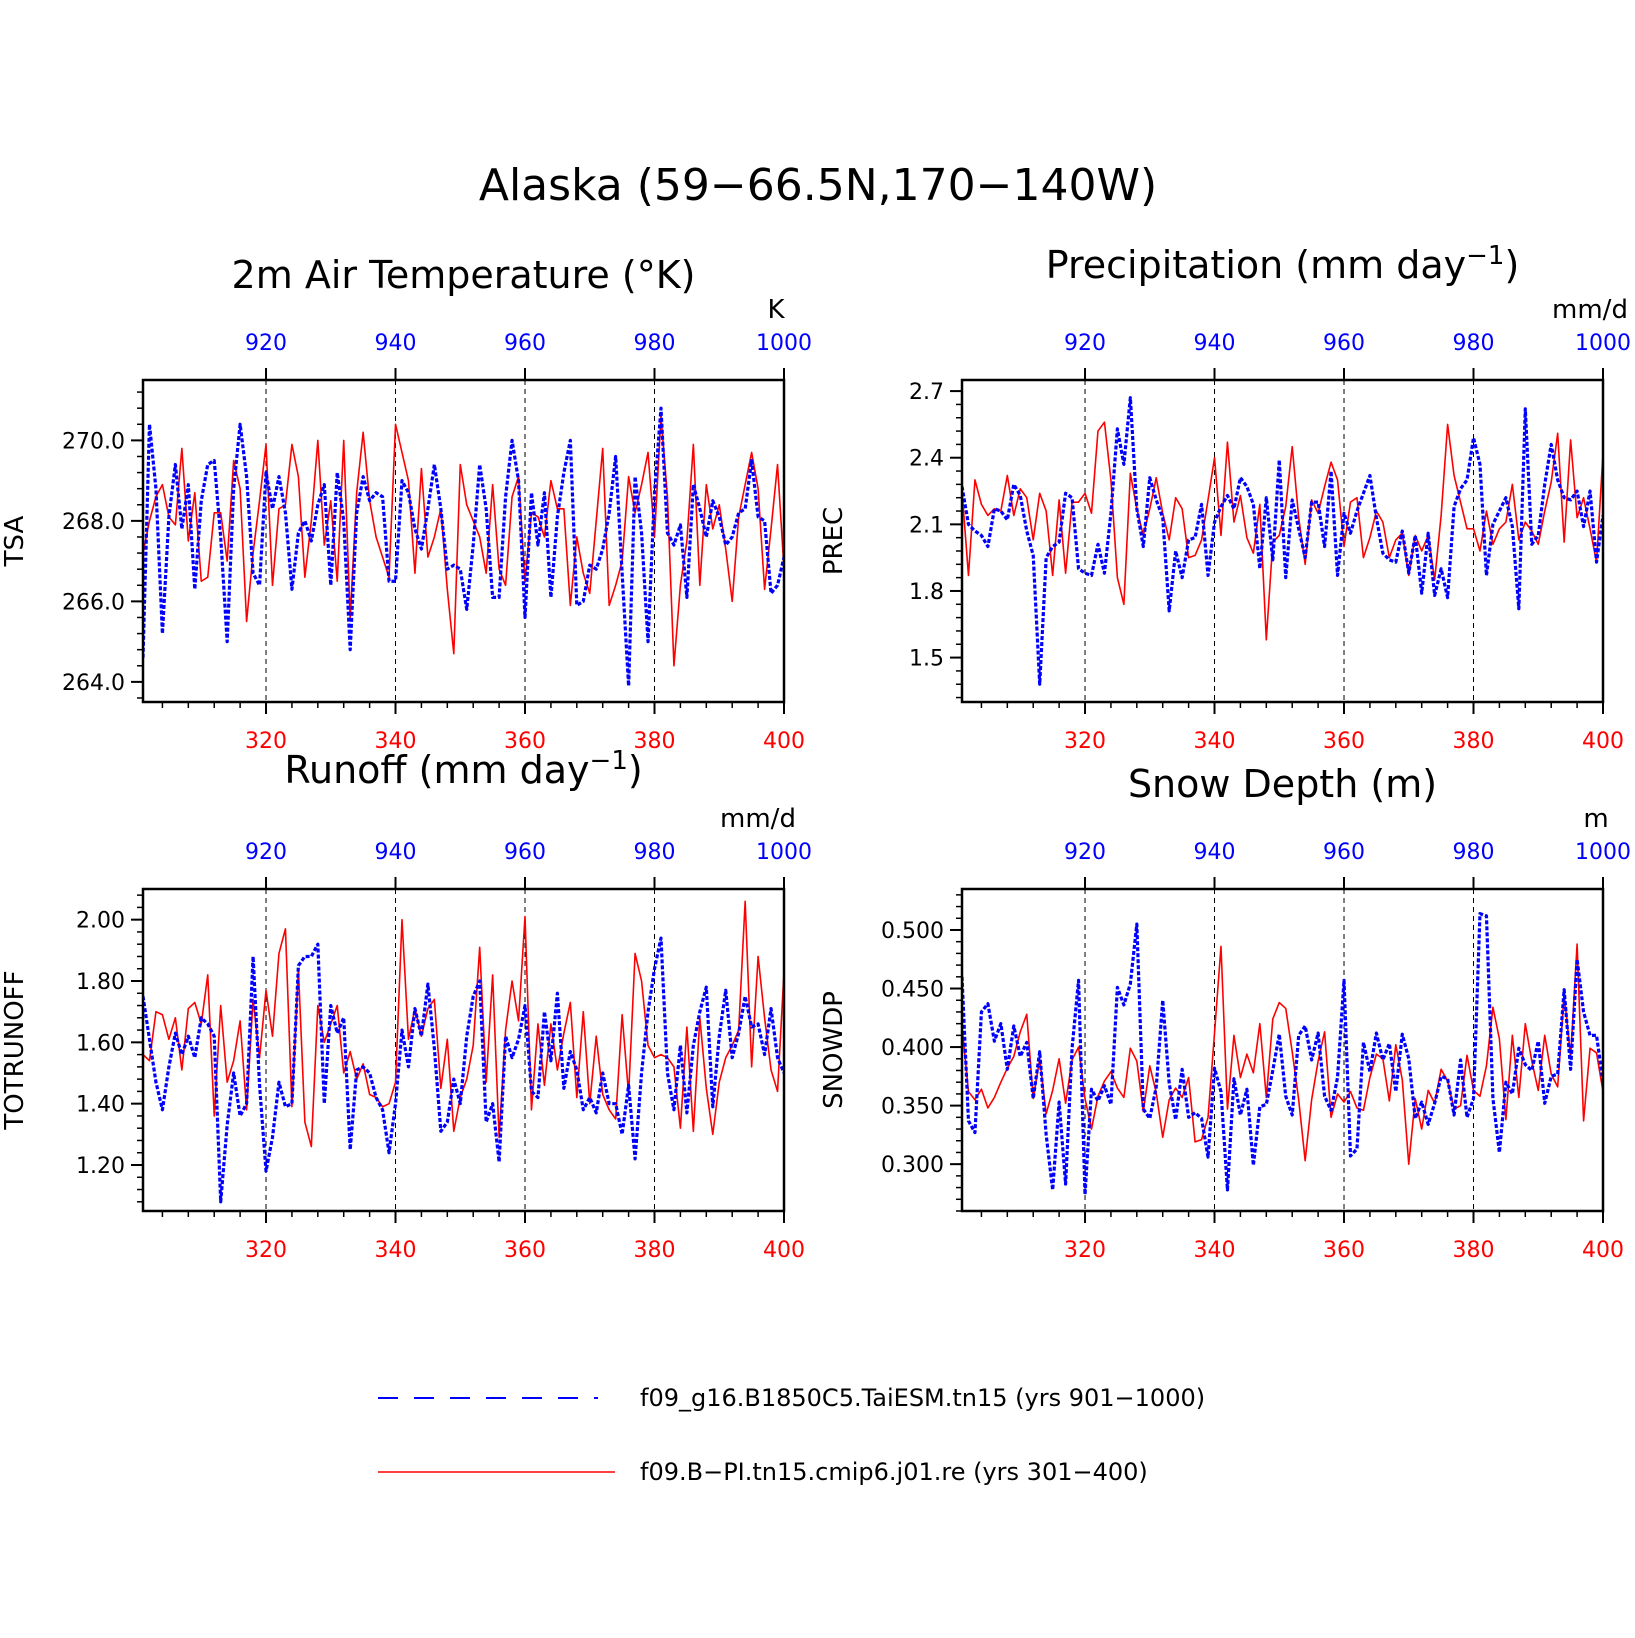 The width and height of the screenshot is (1635, 1638). Describe the element at coordinates (525, 741) in the screenshot. I see `x-bottom-tick-label-air-temperature: 360` at that location.